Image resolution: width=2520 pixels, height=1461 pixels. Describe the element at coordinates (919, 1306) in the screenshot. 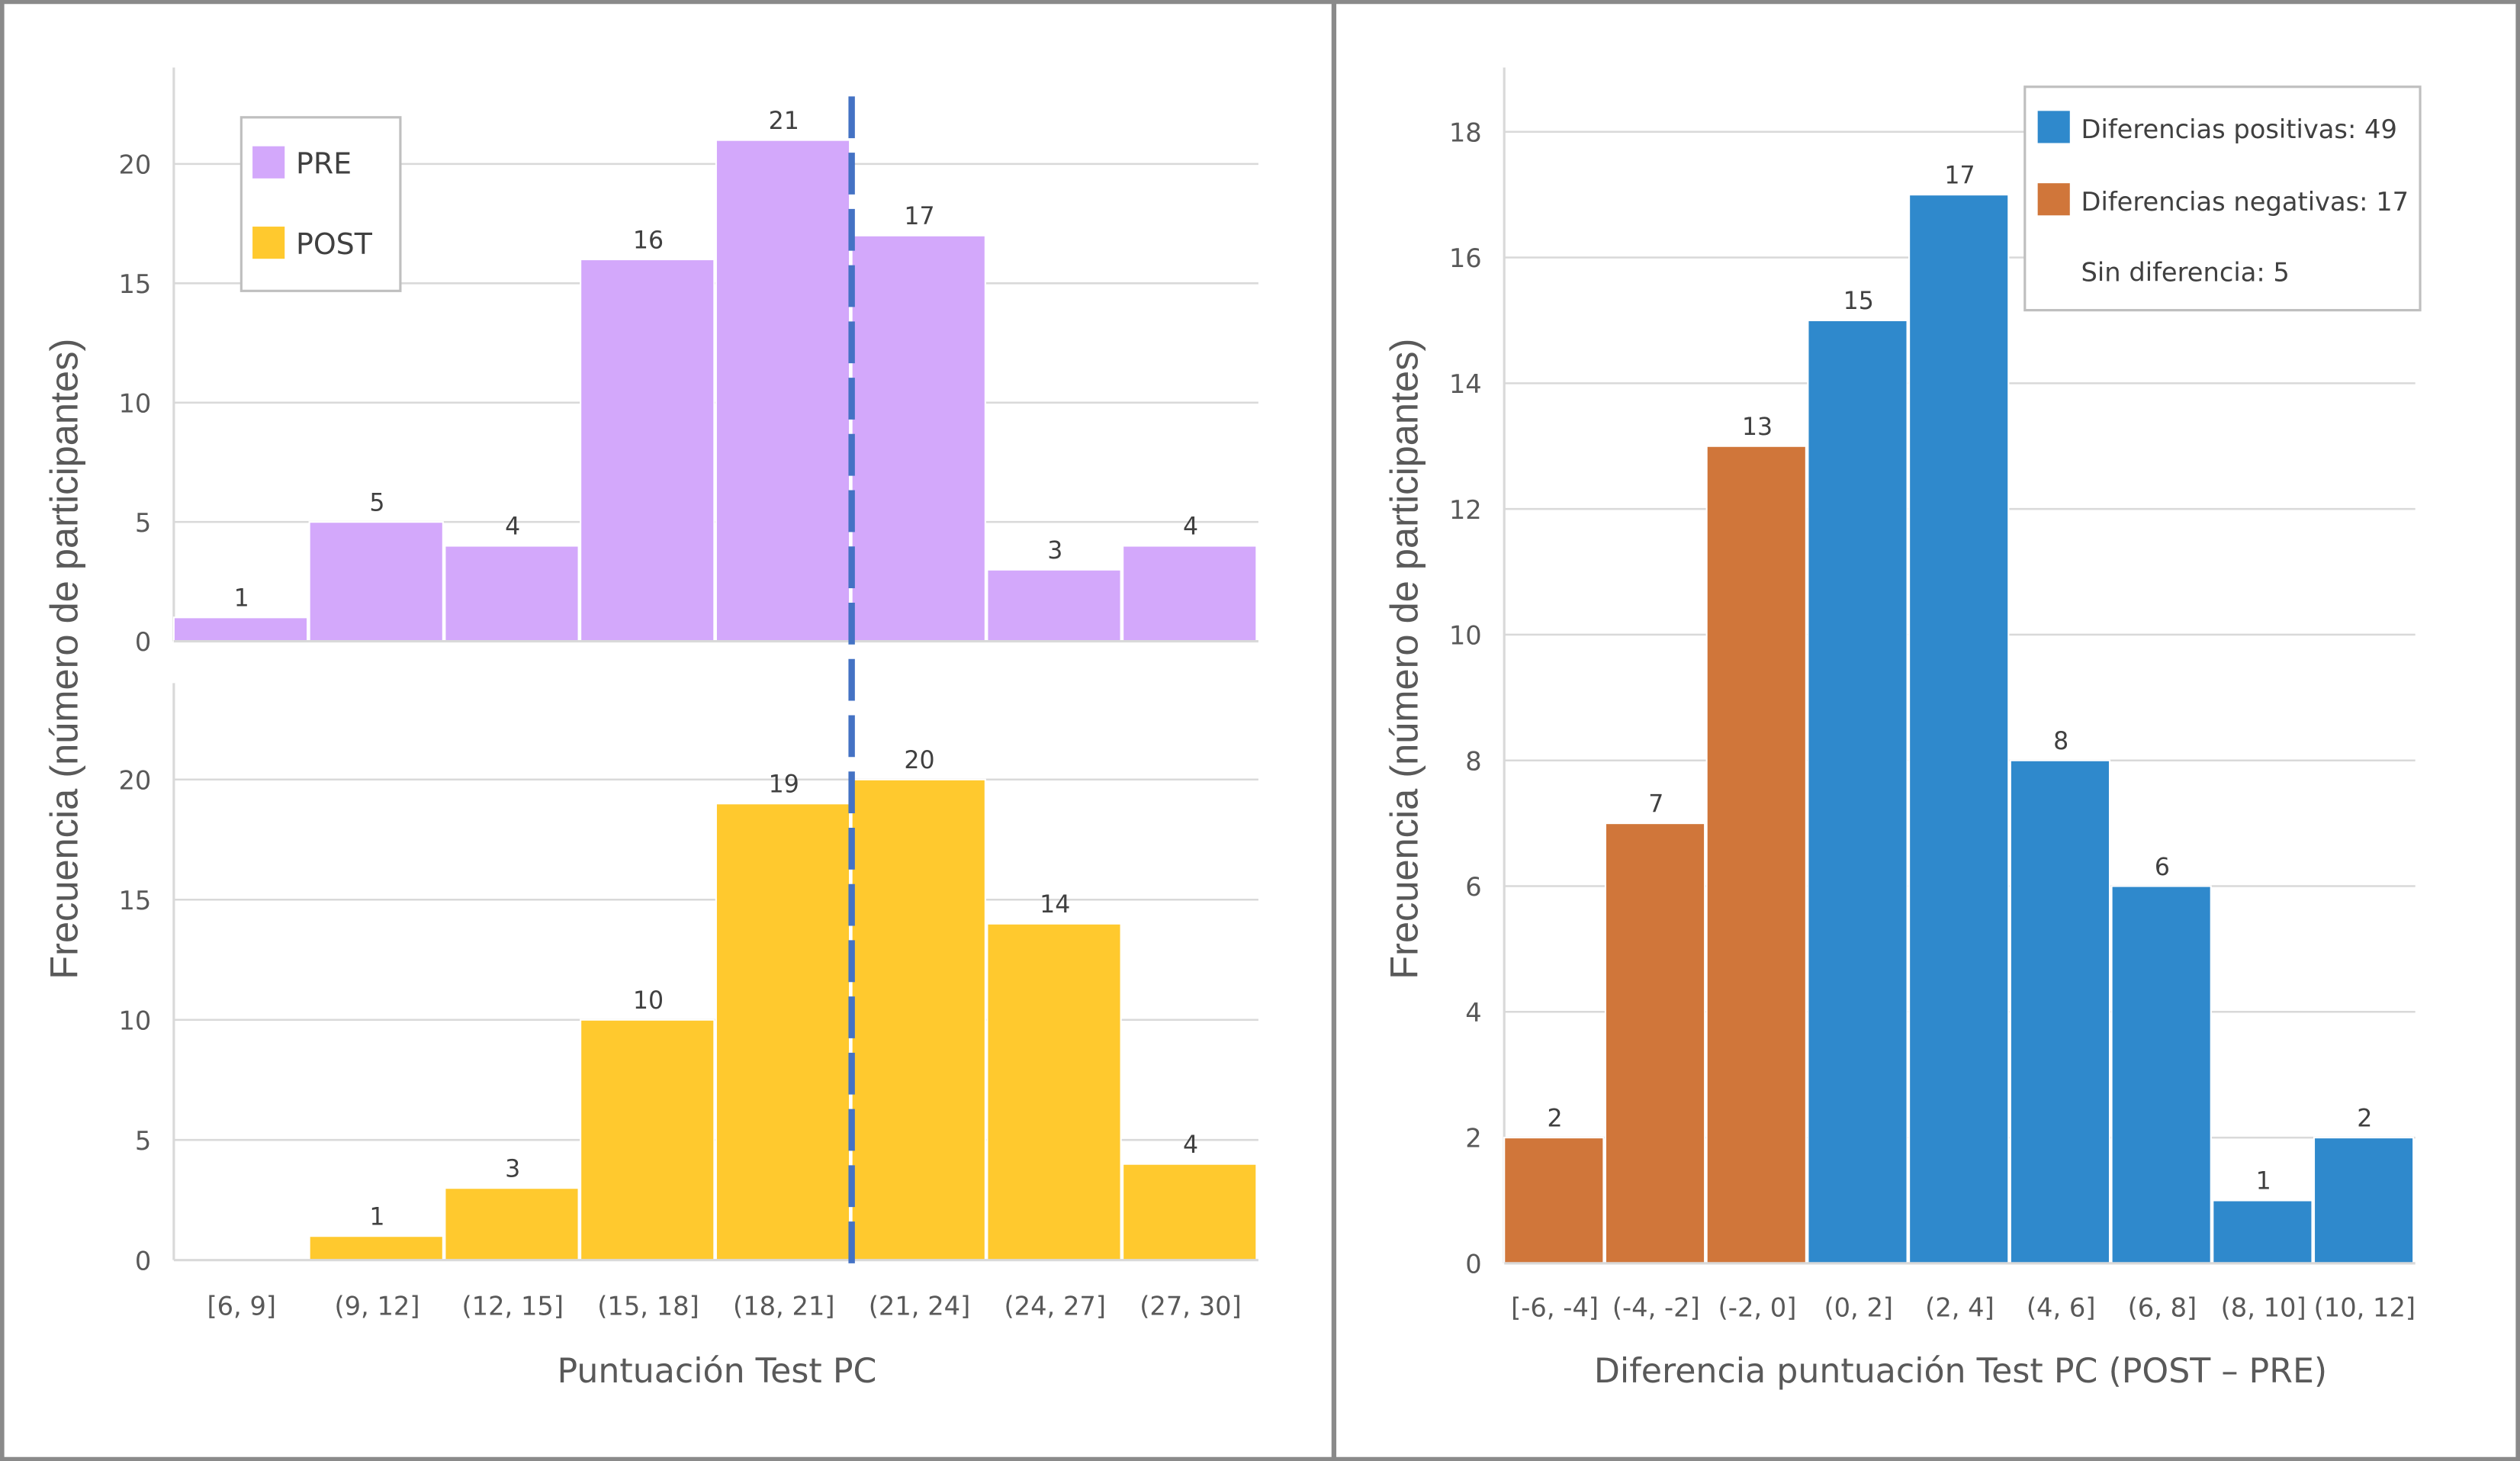

I see `post-x-tick-label: (21, 24]` at that location.